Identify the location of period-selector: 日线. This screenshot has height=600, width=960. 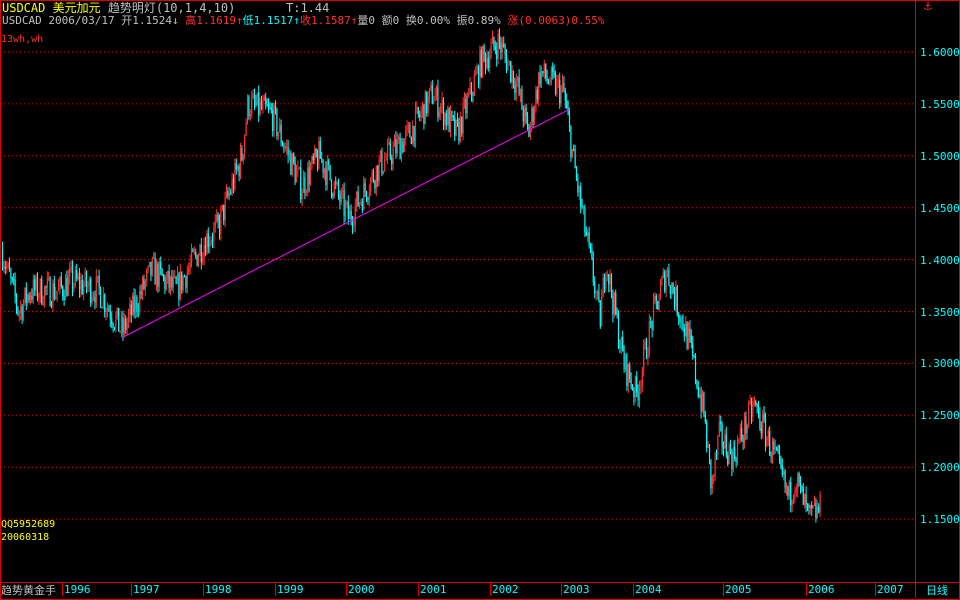
(937, 590).